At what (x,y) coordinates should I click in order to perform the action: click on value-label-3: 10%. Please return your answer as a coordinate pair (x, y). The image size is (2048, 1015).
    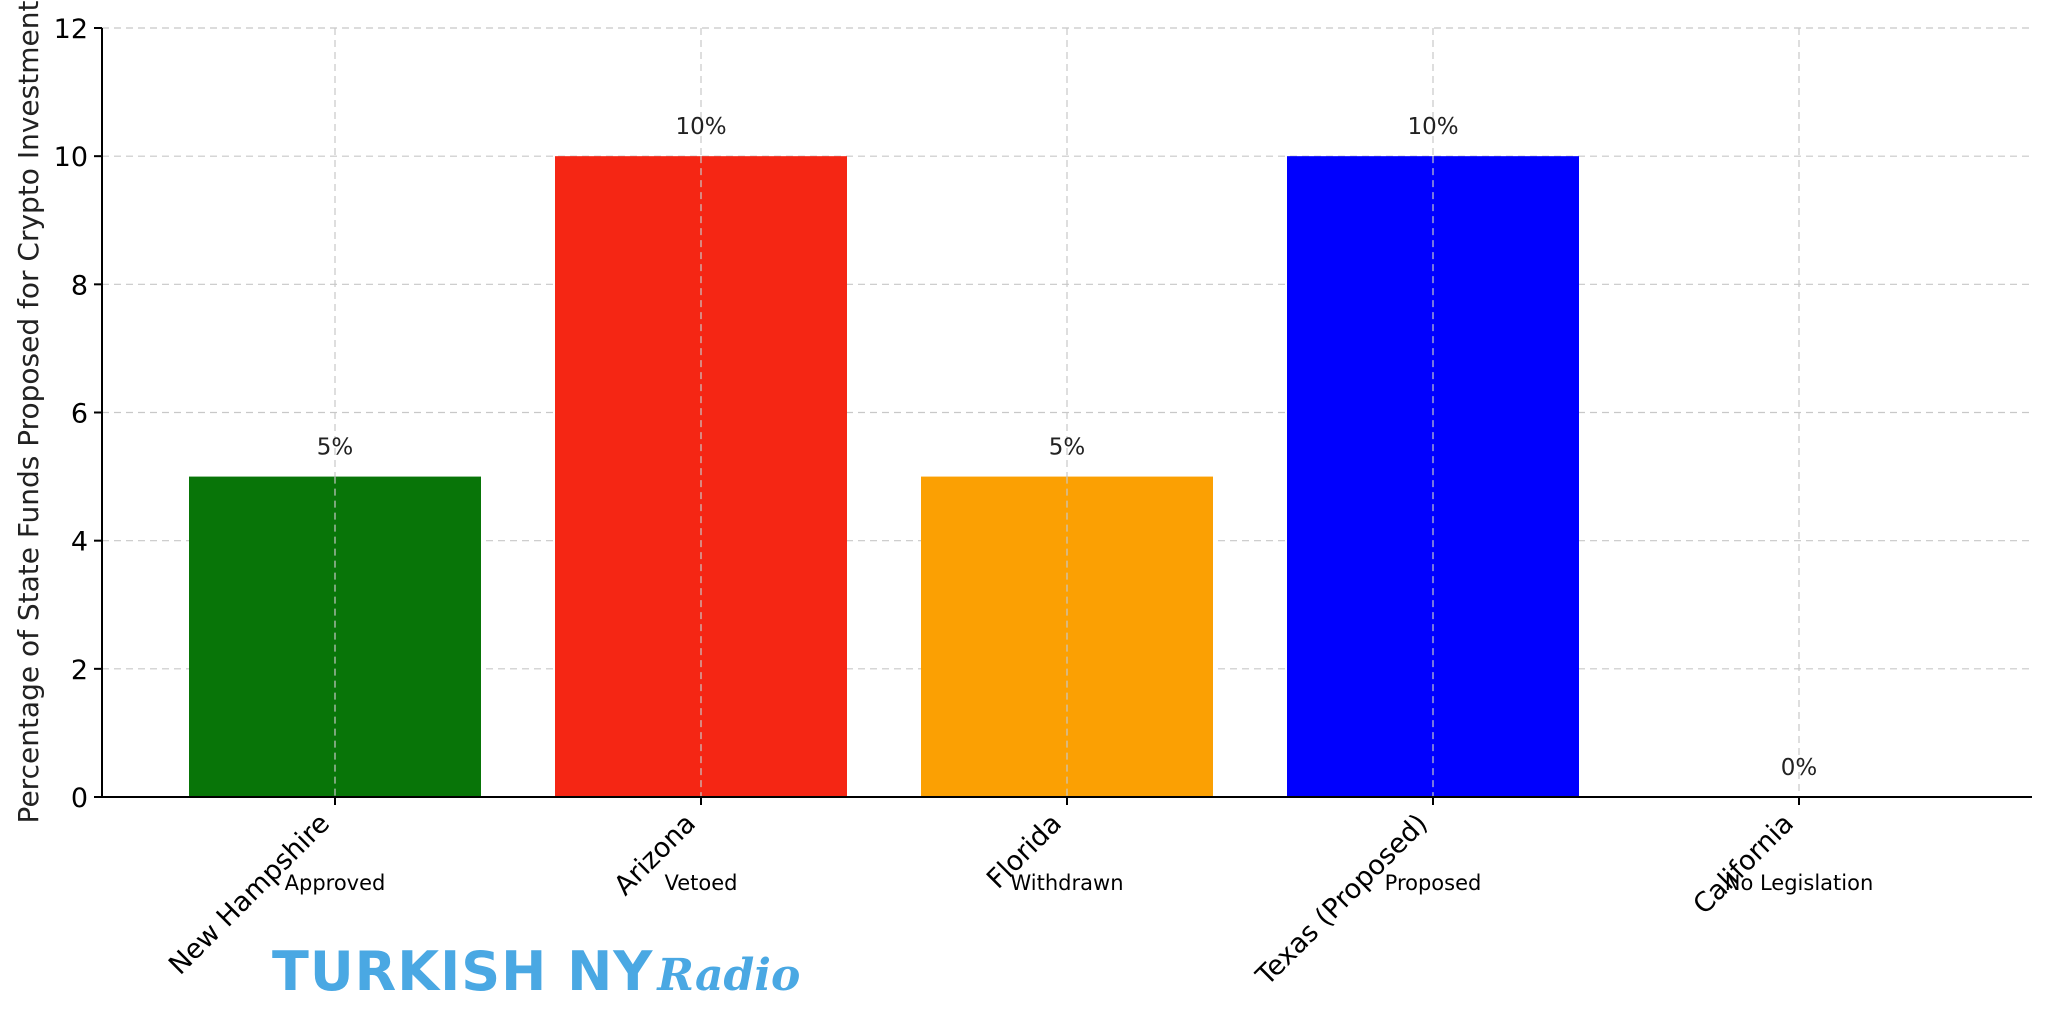
    Looking at the image, I should click on (1432, 127).